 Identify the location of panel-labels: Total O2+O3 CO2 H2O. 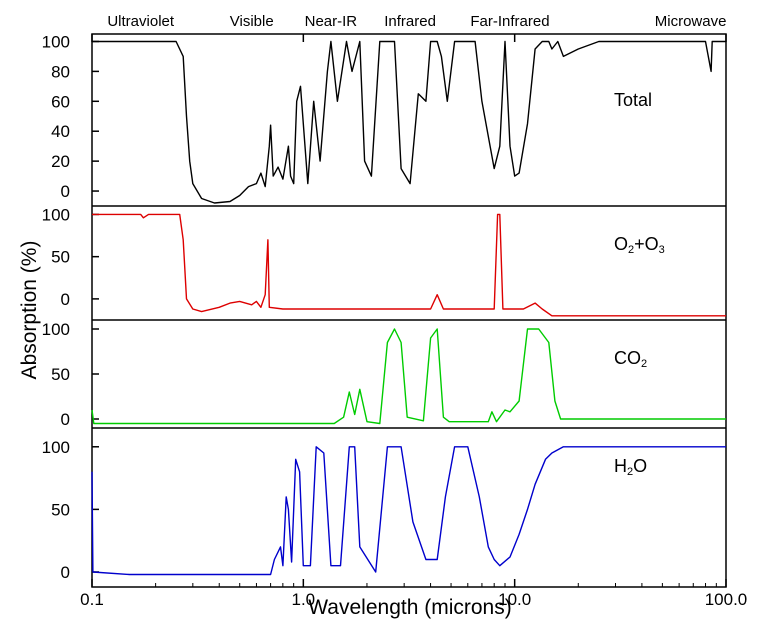
(639, 284).